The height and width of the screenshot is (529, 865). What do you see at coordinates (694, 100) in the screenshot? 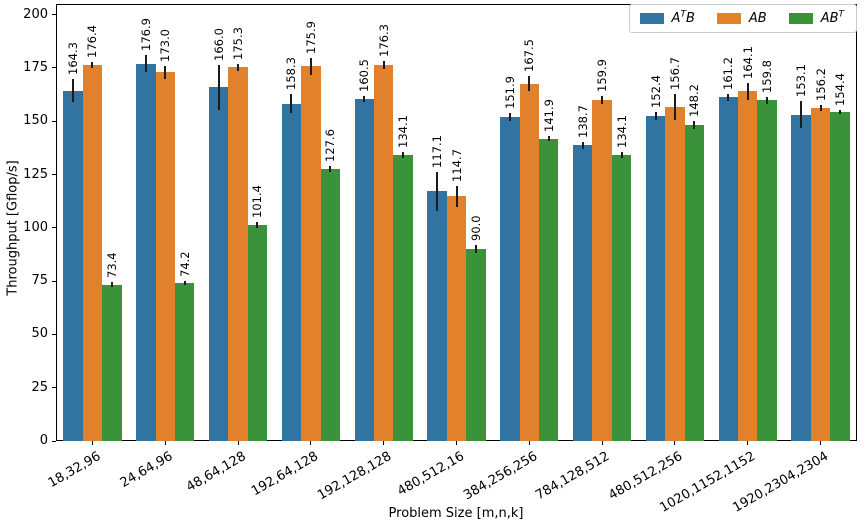
I see `bar-value-label: 148.2` at bounding box center [694, 100].